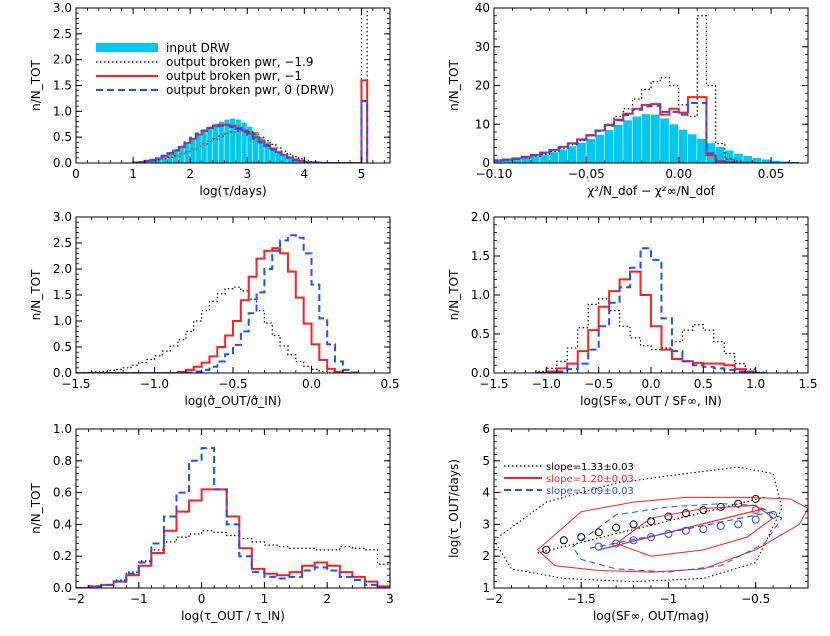  What do you see at coordinates (62, 8) in the screenshot?
I see `y-tick-label: 3.0` at bounding box center [62, 8].